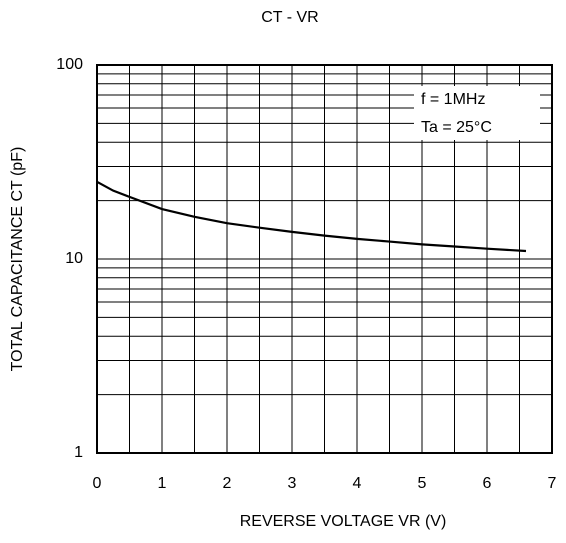 The height and width of the screenshot is (543, 566). What do you see at coordinates (357, 483) in the screenshot?
I see `x-tick-label: 4` at bounding box center [357, 483].